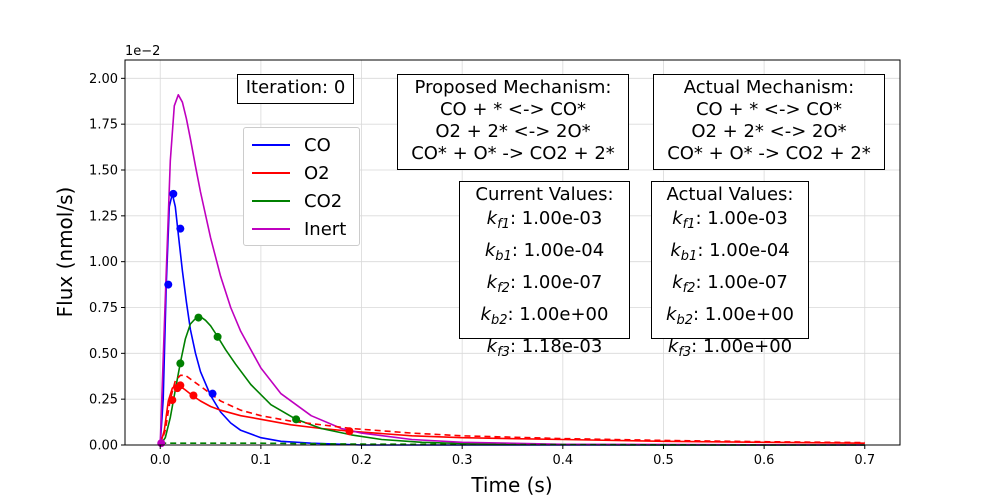 This screenshot has width=1000, height=500. I want to click on actual-mechanism-step: CO* + O* -> CO2 + 2*, so click(769, 153).